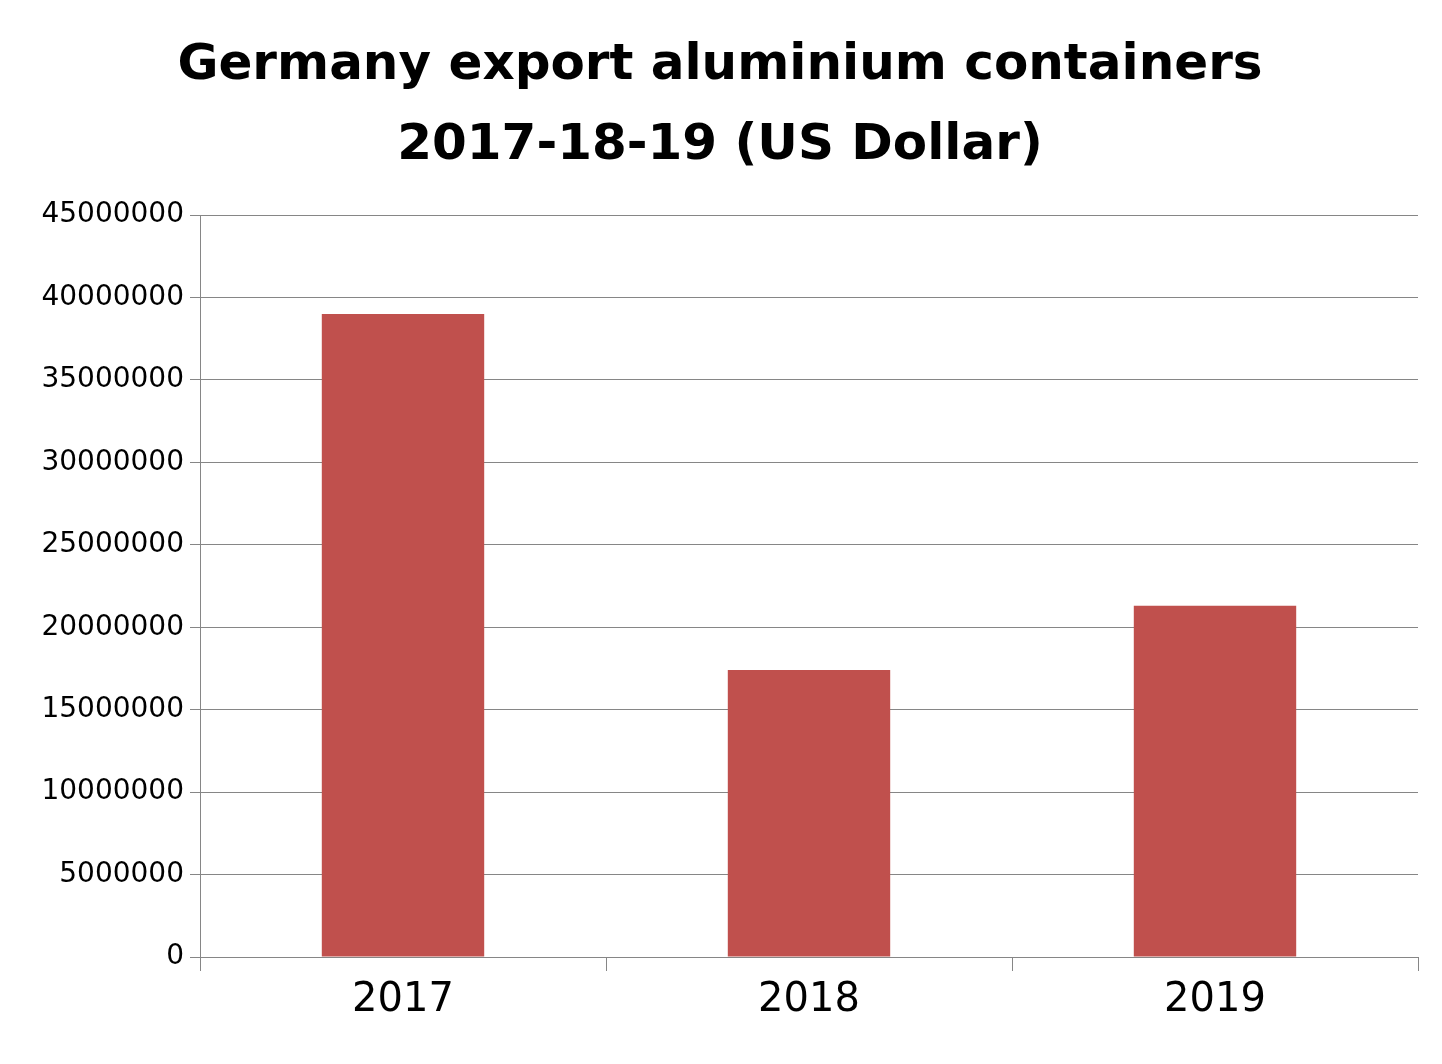  Describe the element at coordinates (121, 872) in the screenshot. I see `y-tick-label: 5000000` at that location.